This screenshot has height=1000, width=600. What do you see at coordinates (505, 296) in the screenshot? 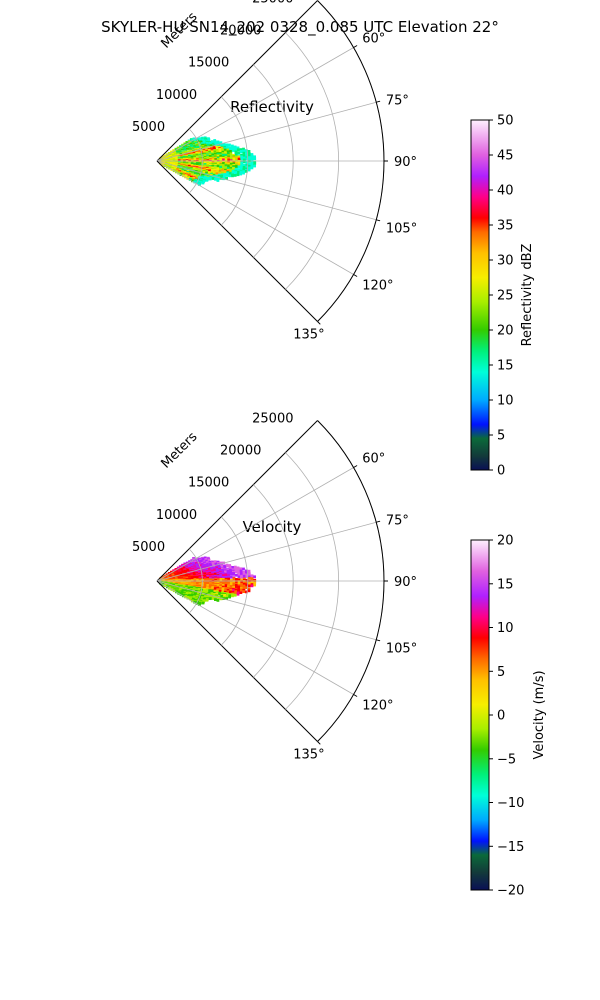
I see `colorbar-tick-label: 25` at bounding box center [505, 296].